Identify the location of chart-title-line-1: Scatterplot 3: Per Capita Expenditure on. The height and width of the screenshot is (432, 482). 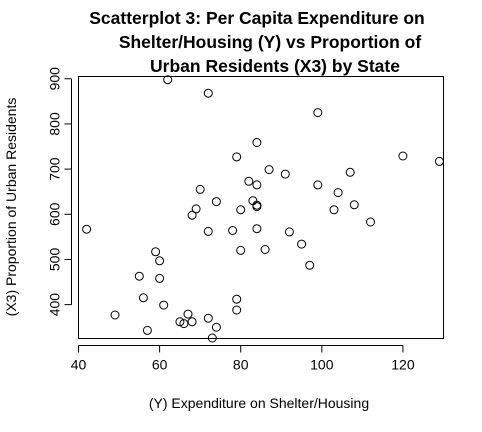
(256, 18).